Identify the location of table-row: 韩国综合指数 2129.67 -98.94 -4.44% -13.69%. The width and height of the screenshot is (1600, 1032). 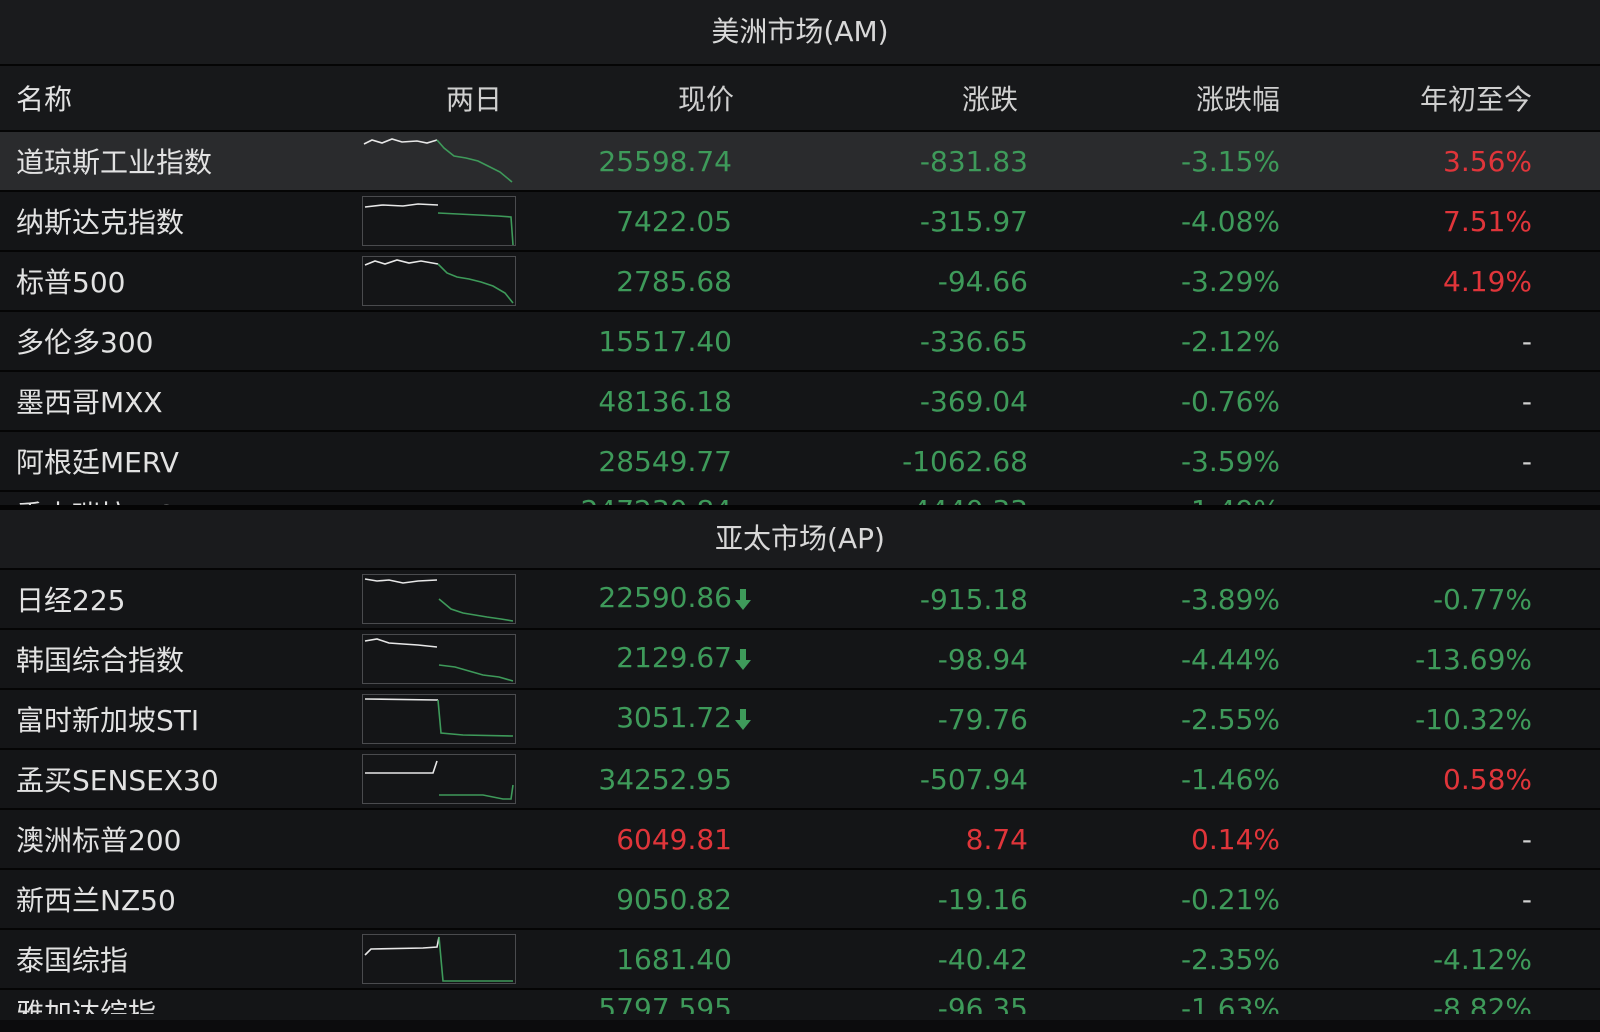
(800, 660).